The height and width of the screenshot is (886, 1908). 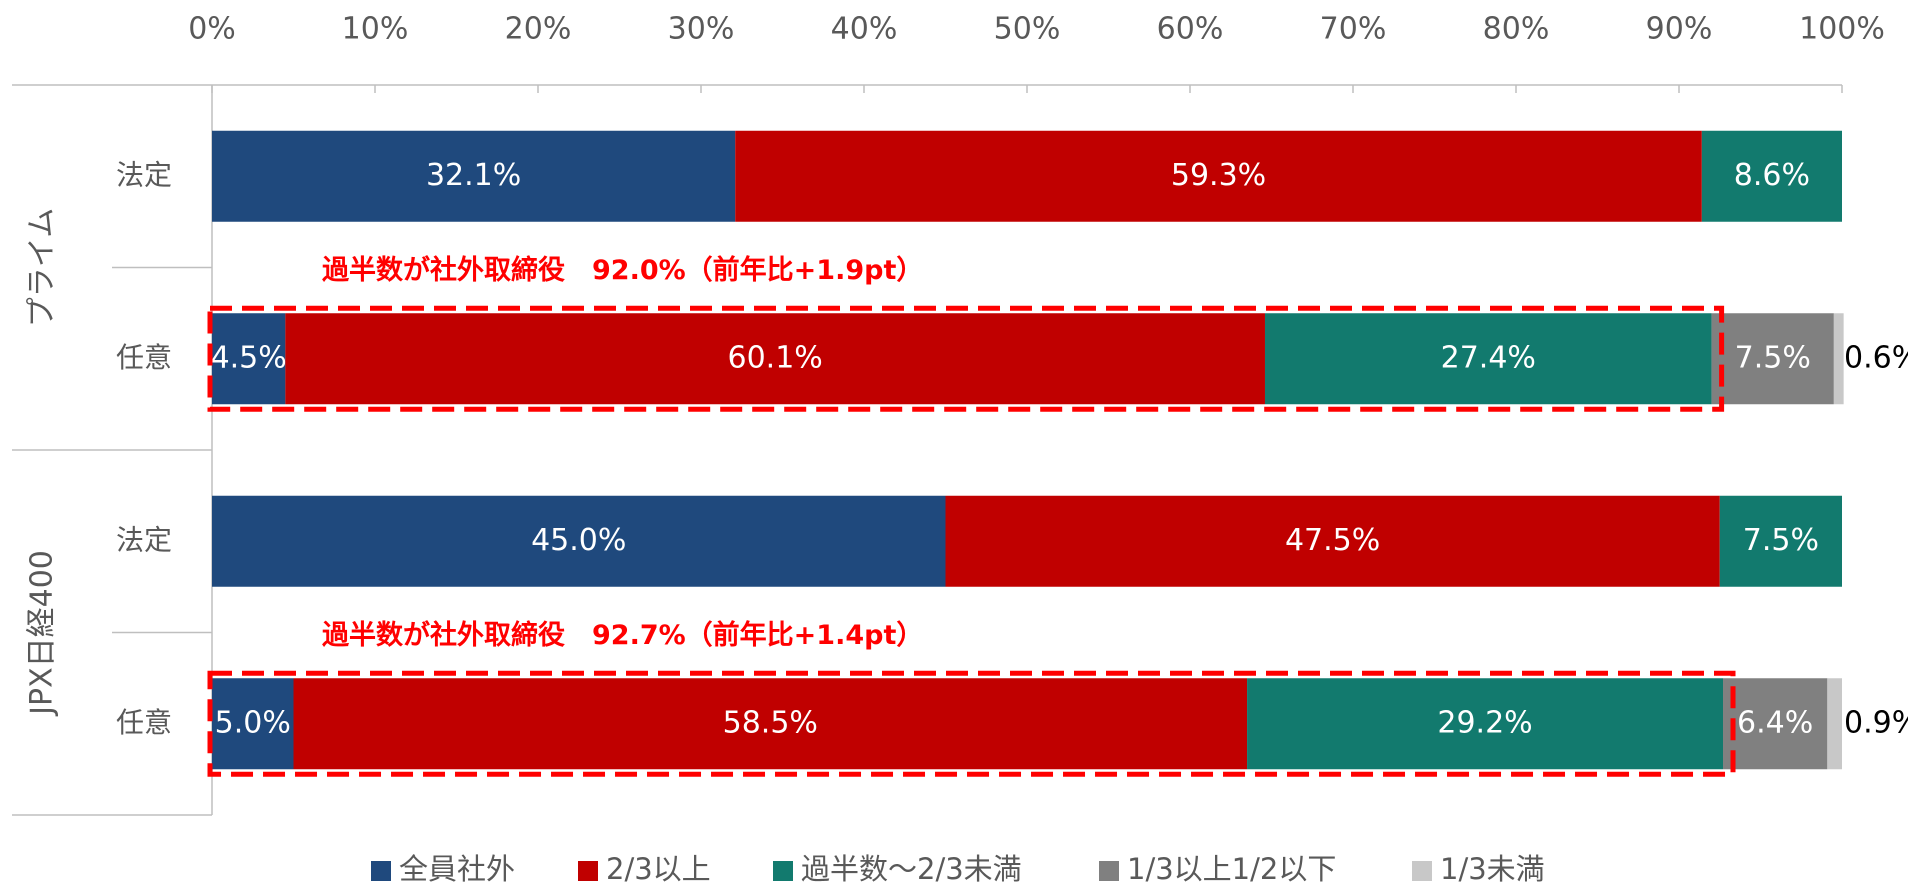 I want to click on x-tick-label: 30%, so click(x=701, y=29).